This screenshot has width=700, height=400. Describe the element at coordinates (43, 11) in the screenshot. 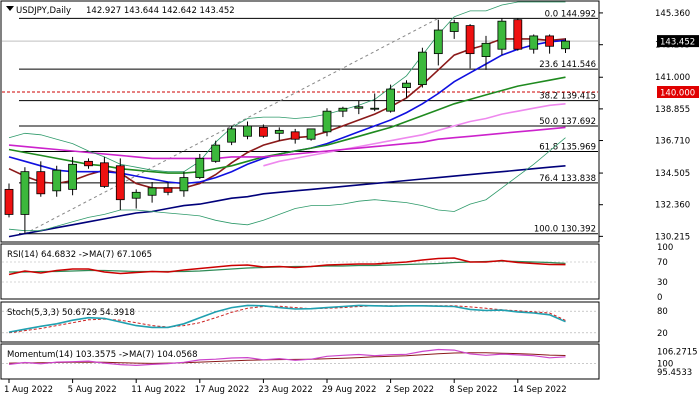

I see `symbol-label: USDJPY,Daily` at that location.